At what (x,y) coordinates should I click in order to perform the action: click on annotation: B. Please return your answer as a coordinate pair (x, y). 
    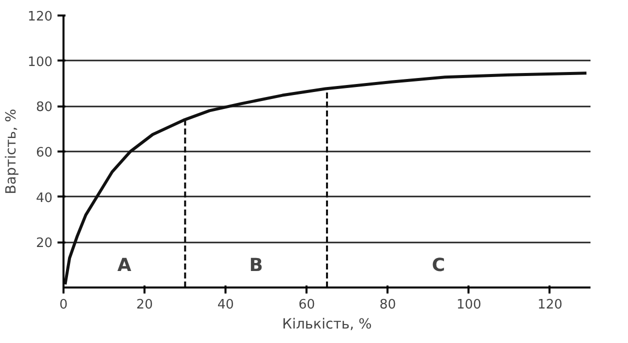
    Looking at the image, I should click on (256, 265).